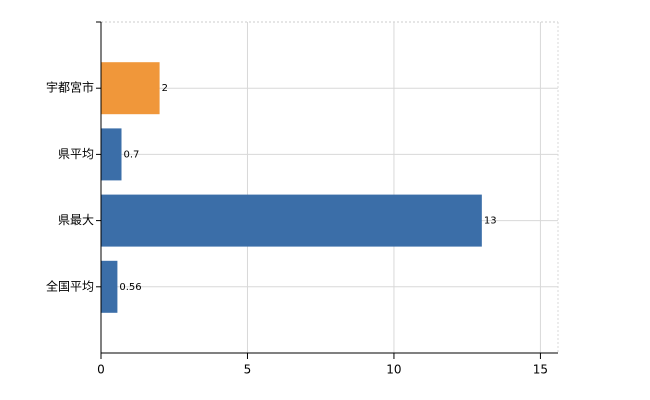 This screenshot has width=650, height=400. I want to click on value-label: 0.56, so click(130, 287).